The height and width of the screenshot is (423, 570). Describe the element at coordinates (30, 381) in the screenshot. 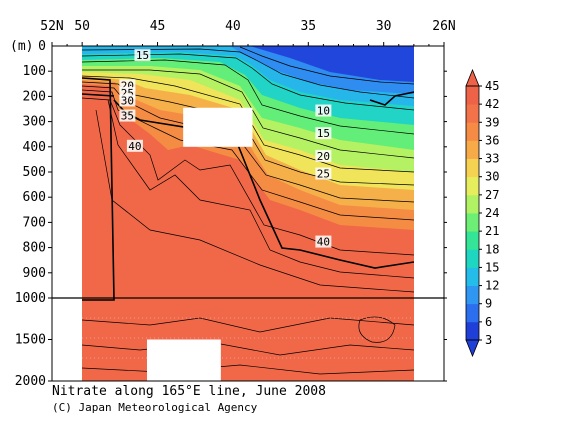

I see `y-tick-label: 2000` at that location.